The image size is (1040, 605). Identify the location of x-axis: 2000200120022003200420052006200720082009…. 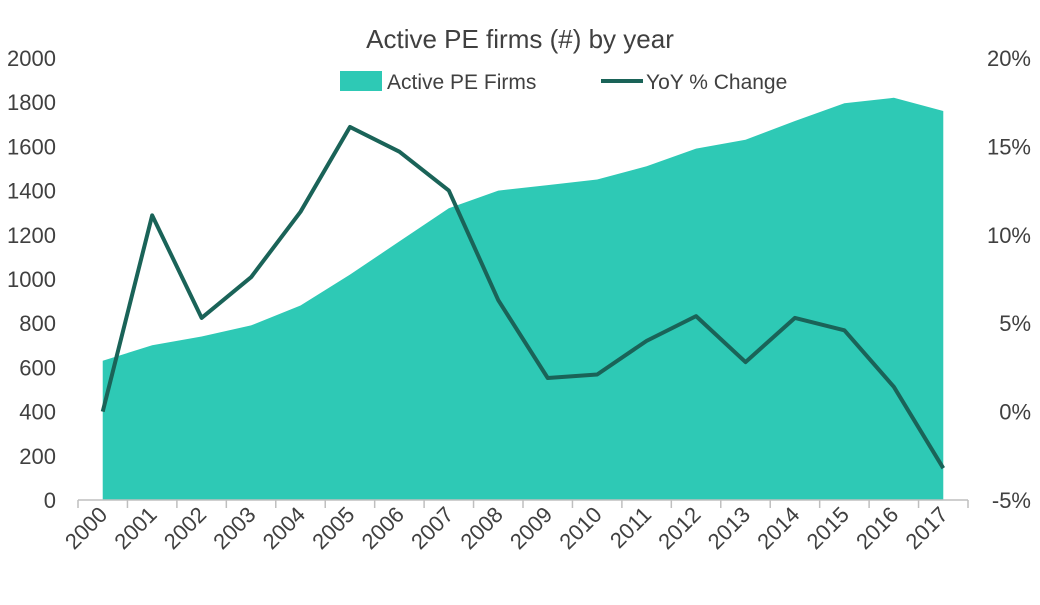
(514, 527).